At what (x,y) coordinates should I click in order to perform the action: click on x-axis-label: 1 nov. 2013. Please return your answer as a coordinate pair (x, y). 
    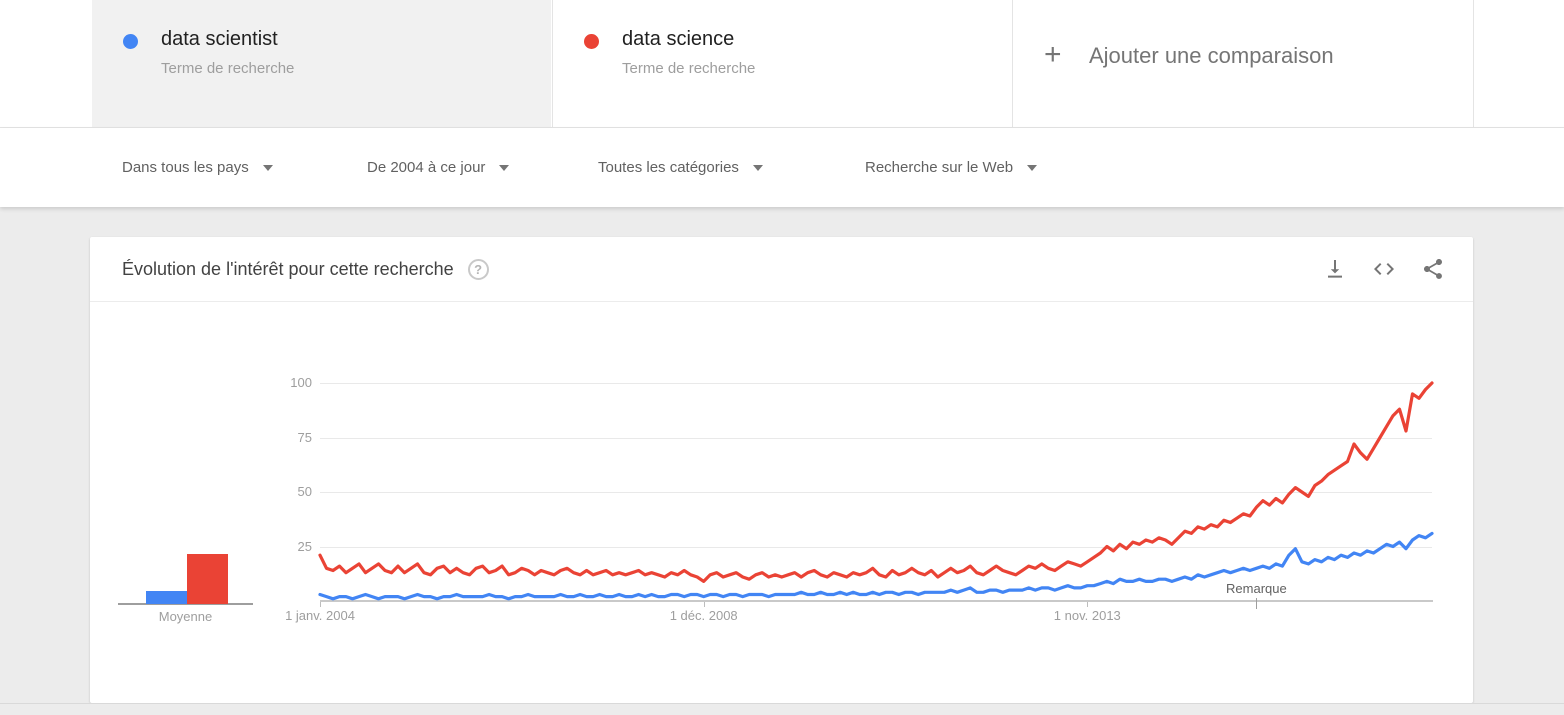
    Looking at the image, I should click on (1087, 615).